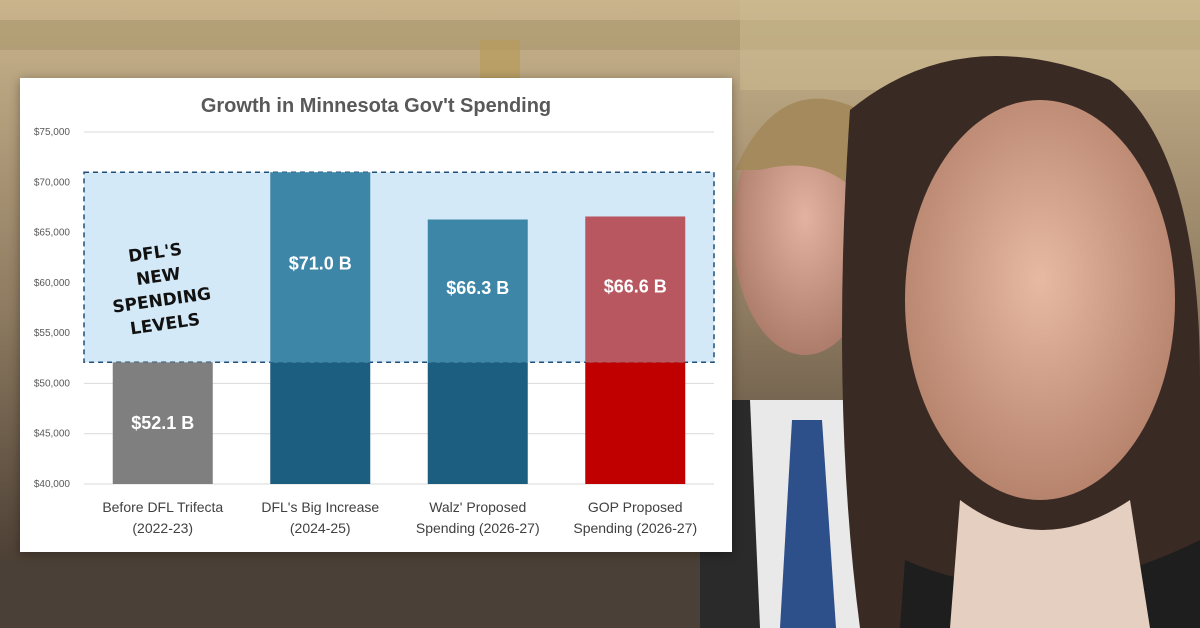 This screenshot has width=1200, height=628. What do you see at coordinates (635, 286) in the screenshot?
I see `bar-data-label: $66.6 B` at bounding box center [635, 286].